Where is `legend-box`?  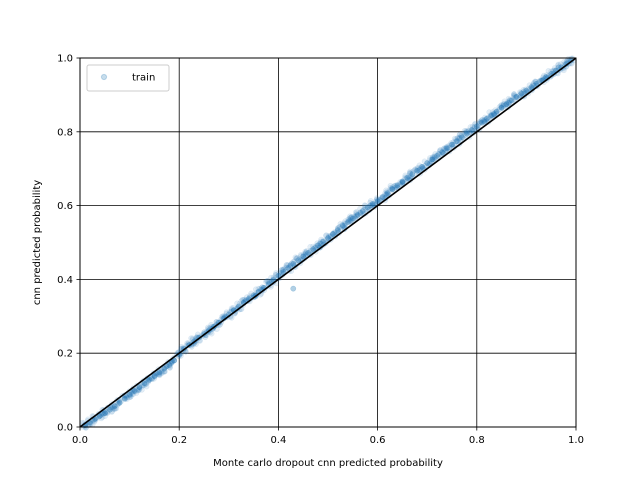
legend-box is located at coordinates (128, 78).